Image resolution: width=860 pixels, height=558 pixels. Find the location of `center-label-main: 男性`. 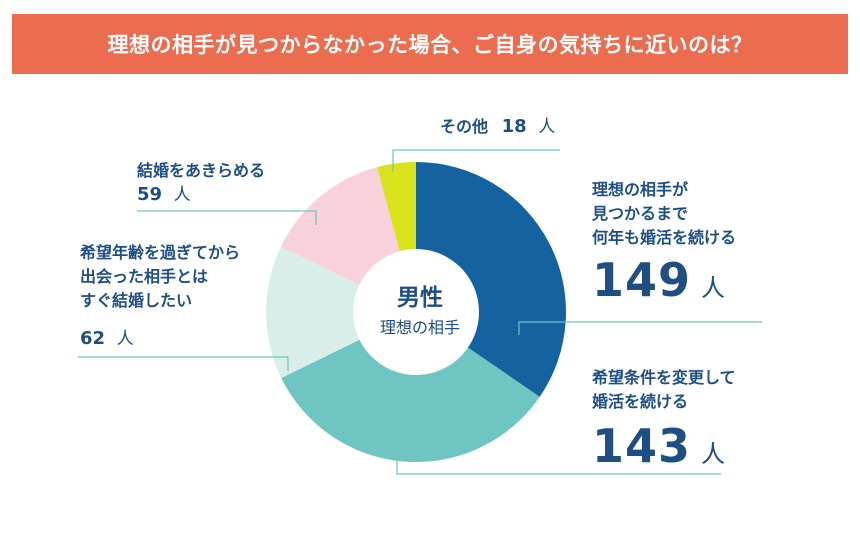

center-label-main: 男性 is located at coordinates (420, 298).